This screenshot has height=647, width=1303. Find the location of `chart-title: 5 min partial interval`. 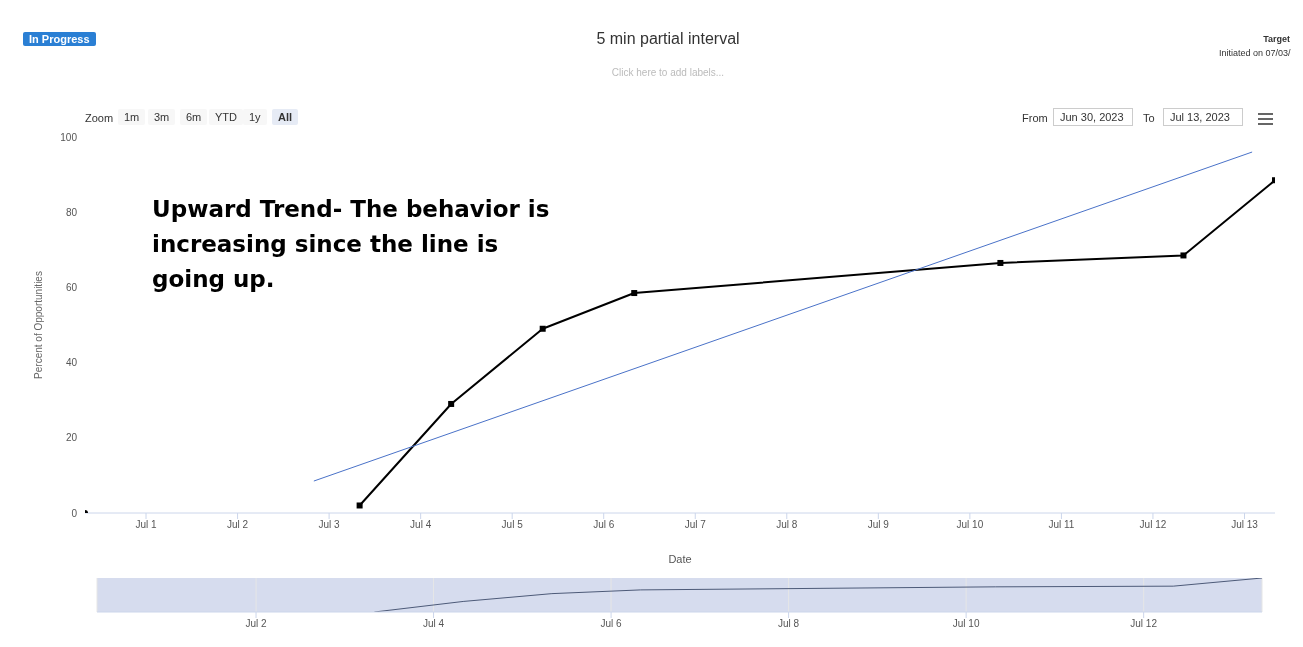

chart-title: 5 min partial interval is located at coordinates (668, 39).